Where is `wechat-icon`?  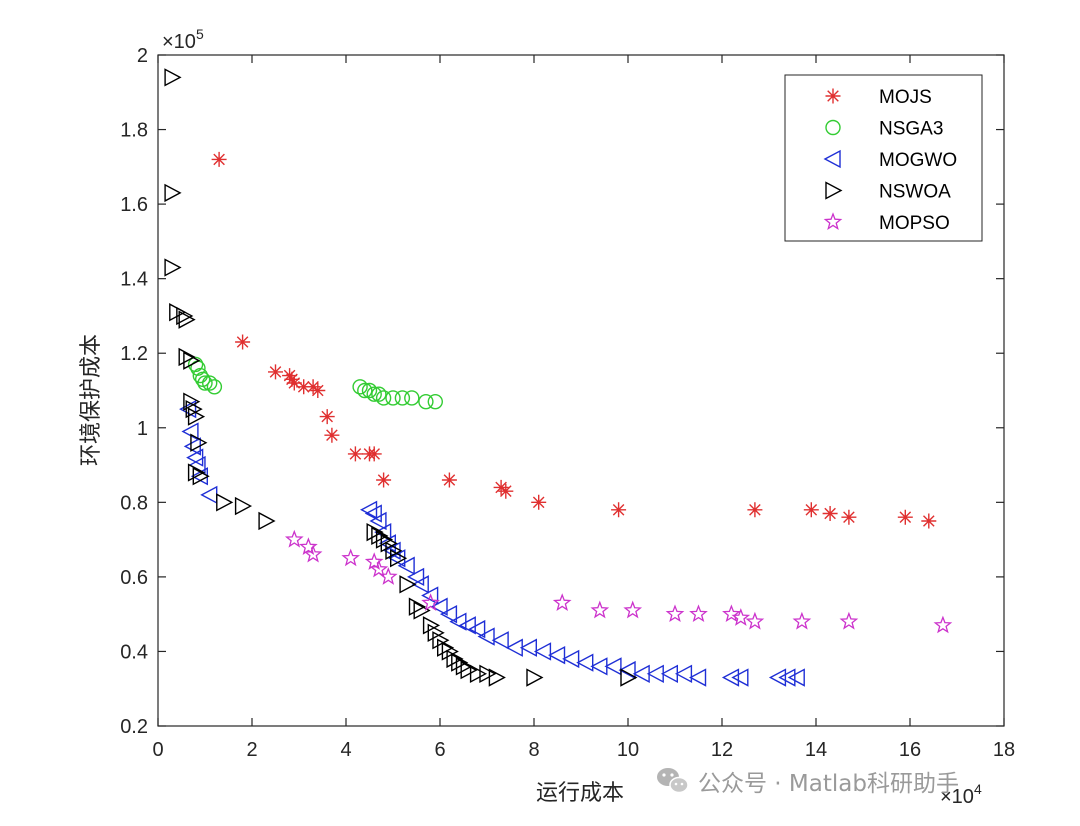 wechat-icon is located at coordinates (673, 781).